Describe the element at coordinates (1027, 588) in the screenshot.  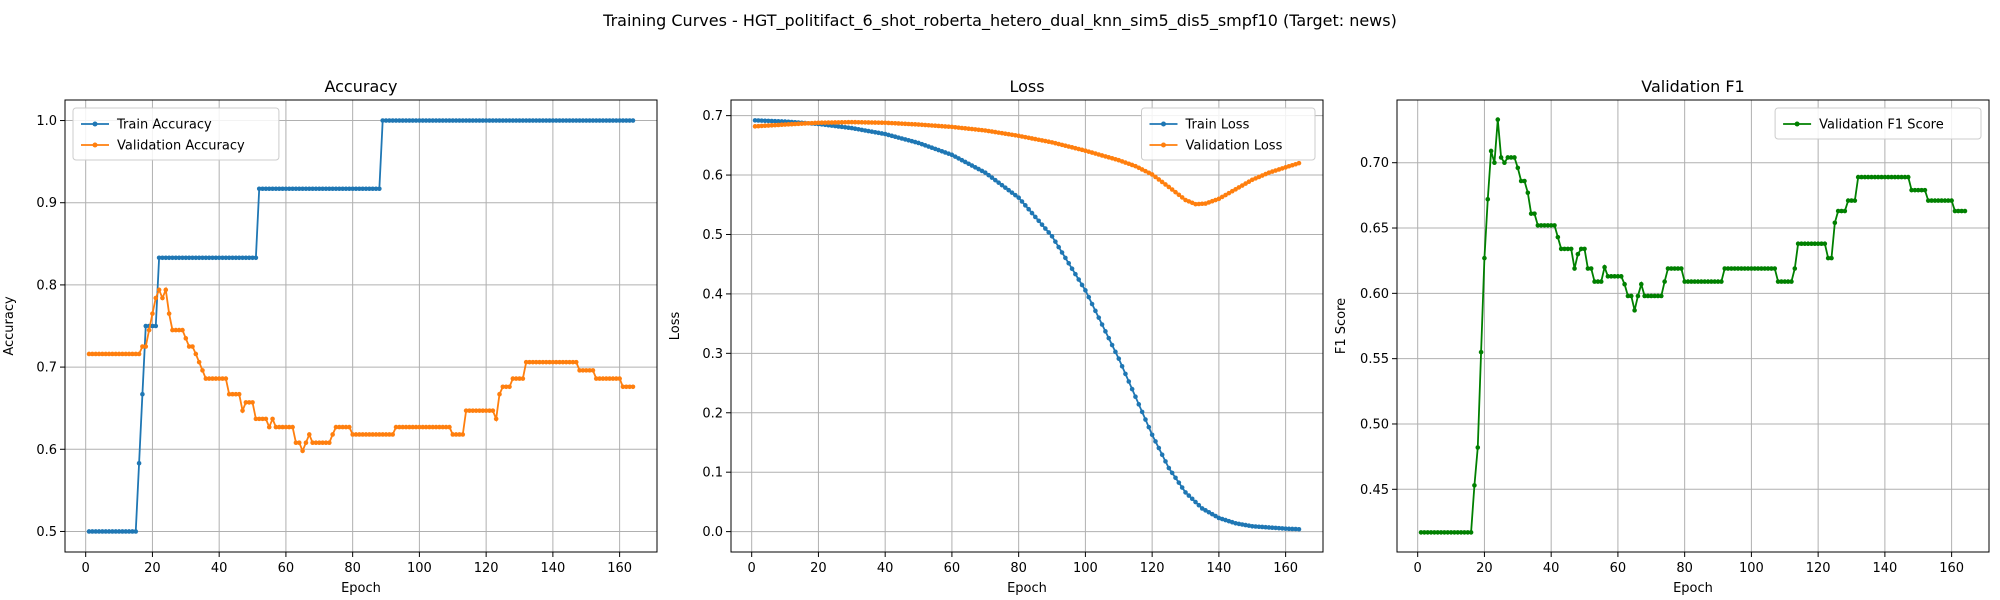
I see `x-axis-label: Epoch` at that location.